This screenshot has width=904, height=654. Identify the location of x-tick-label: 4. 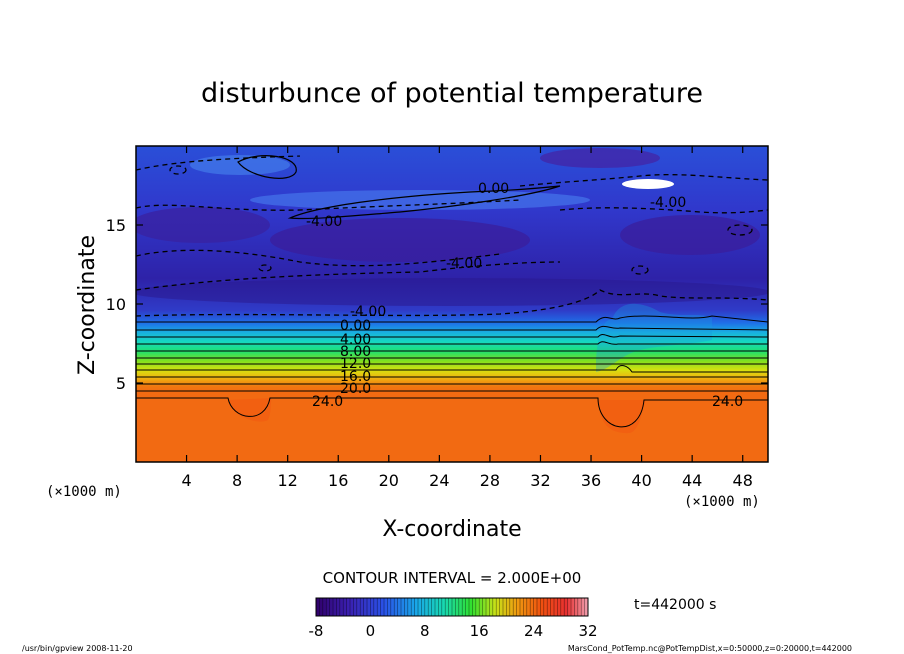
(186, 480).